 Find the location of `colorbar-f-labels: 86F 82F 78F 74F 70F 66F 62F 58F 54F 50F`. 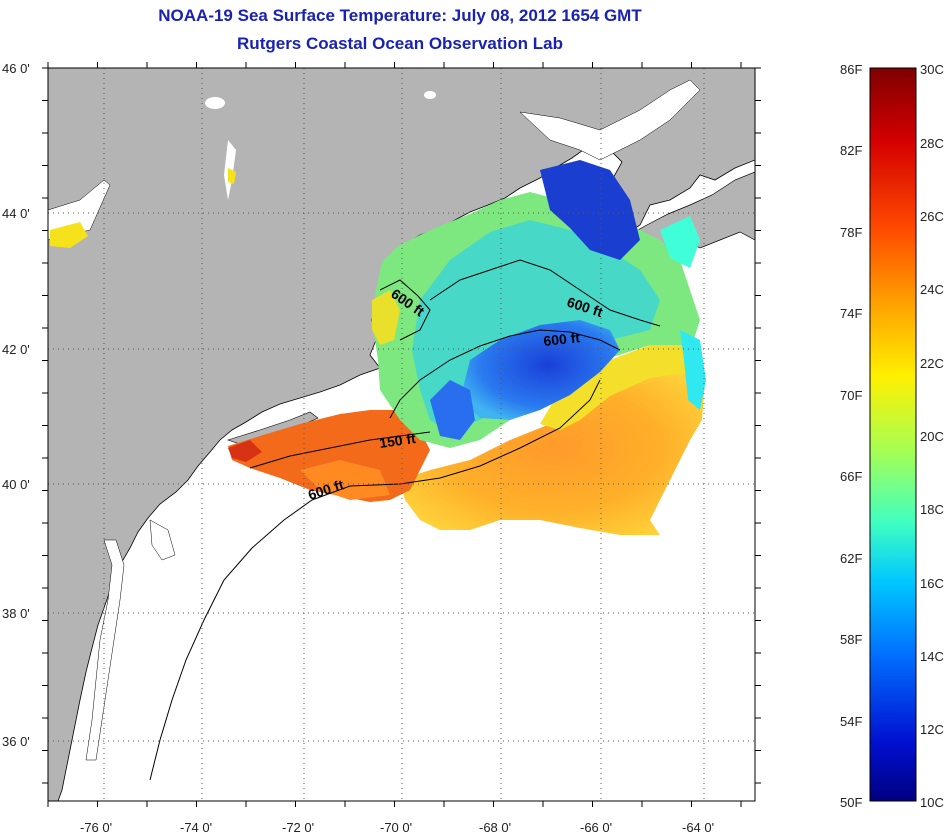

colorbar-f-labels: 86F 82F 78F 74F 70F 66F 62F 58F 54F 50F is located at coordinates (851, 436).